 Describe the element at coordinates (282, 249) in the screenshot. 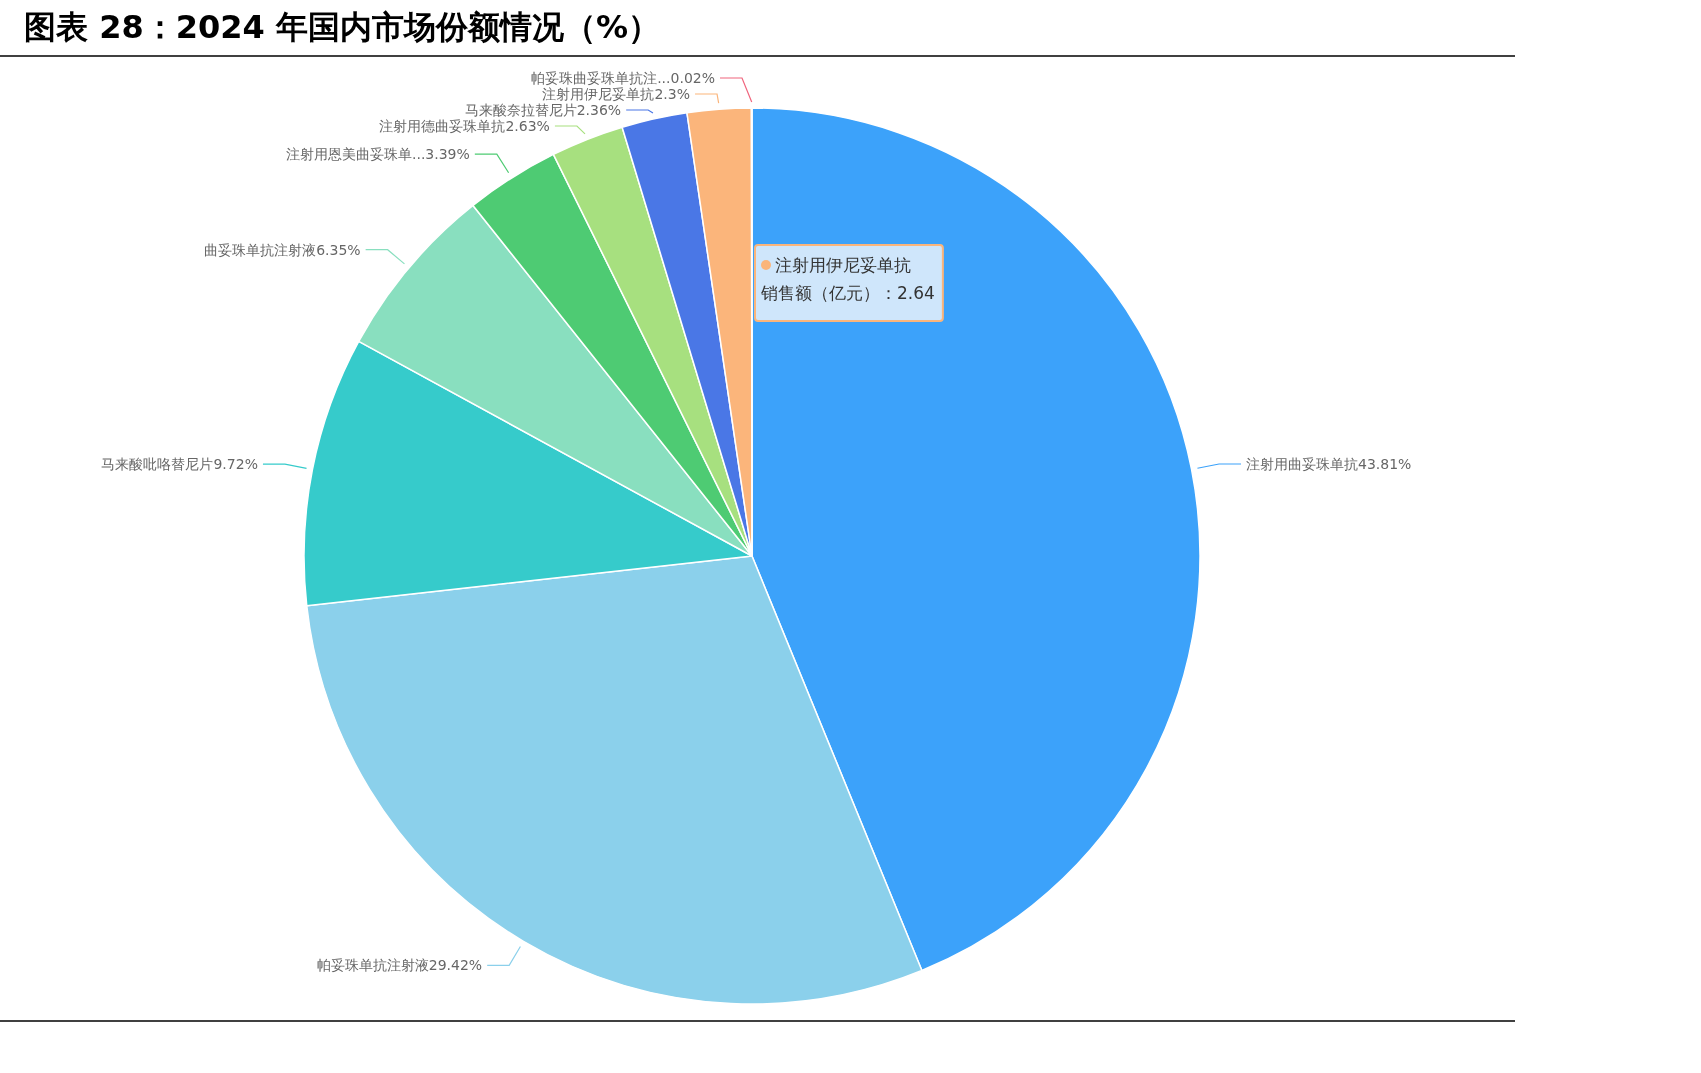

I see `slice-label: 曲妥珠单抗注射液6.35%` at that location.